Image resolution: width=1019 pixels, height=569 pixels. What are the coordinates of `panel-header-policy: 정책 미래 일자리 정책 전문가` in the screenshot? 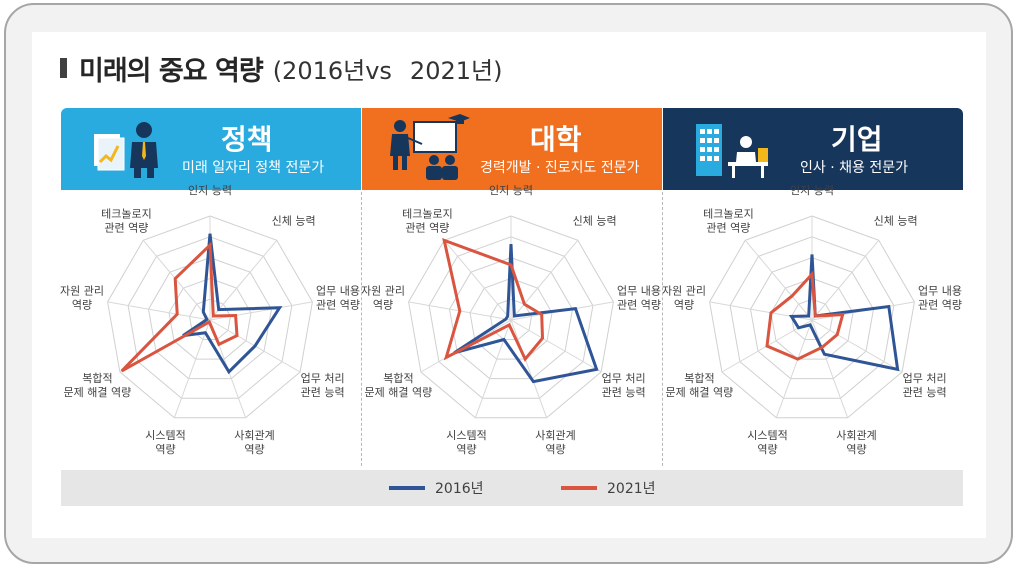 It's located at (211, 149).